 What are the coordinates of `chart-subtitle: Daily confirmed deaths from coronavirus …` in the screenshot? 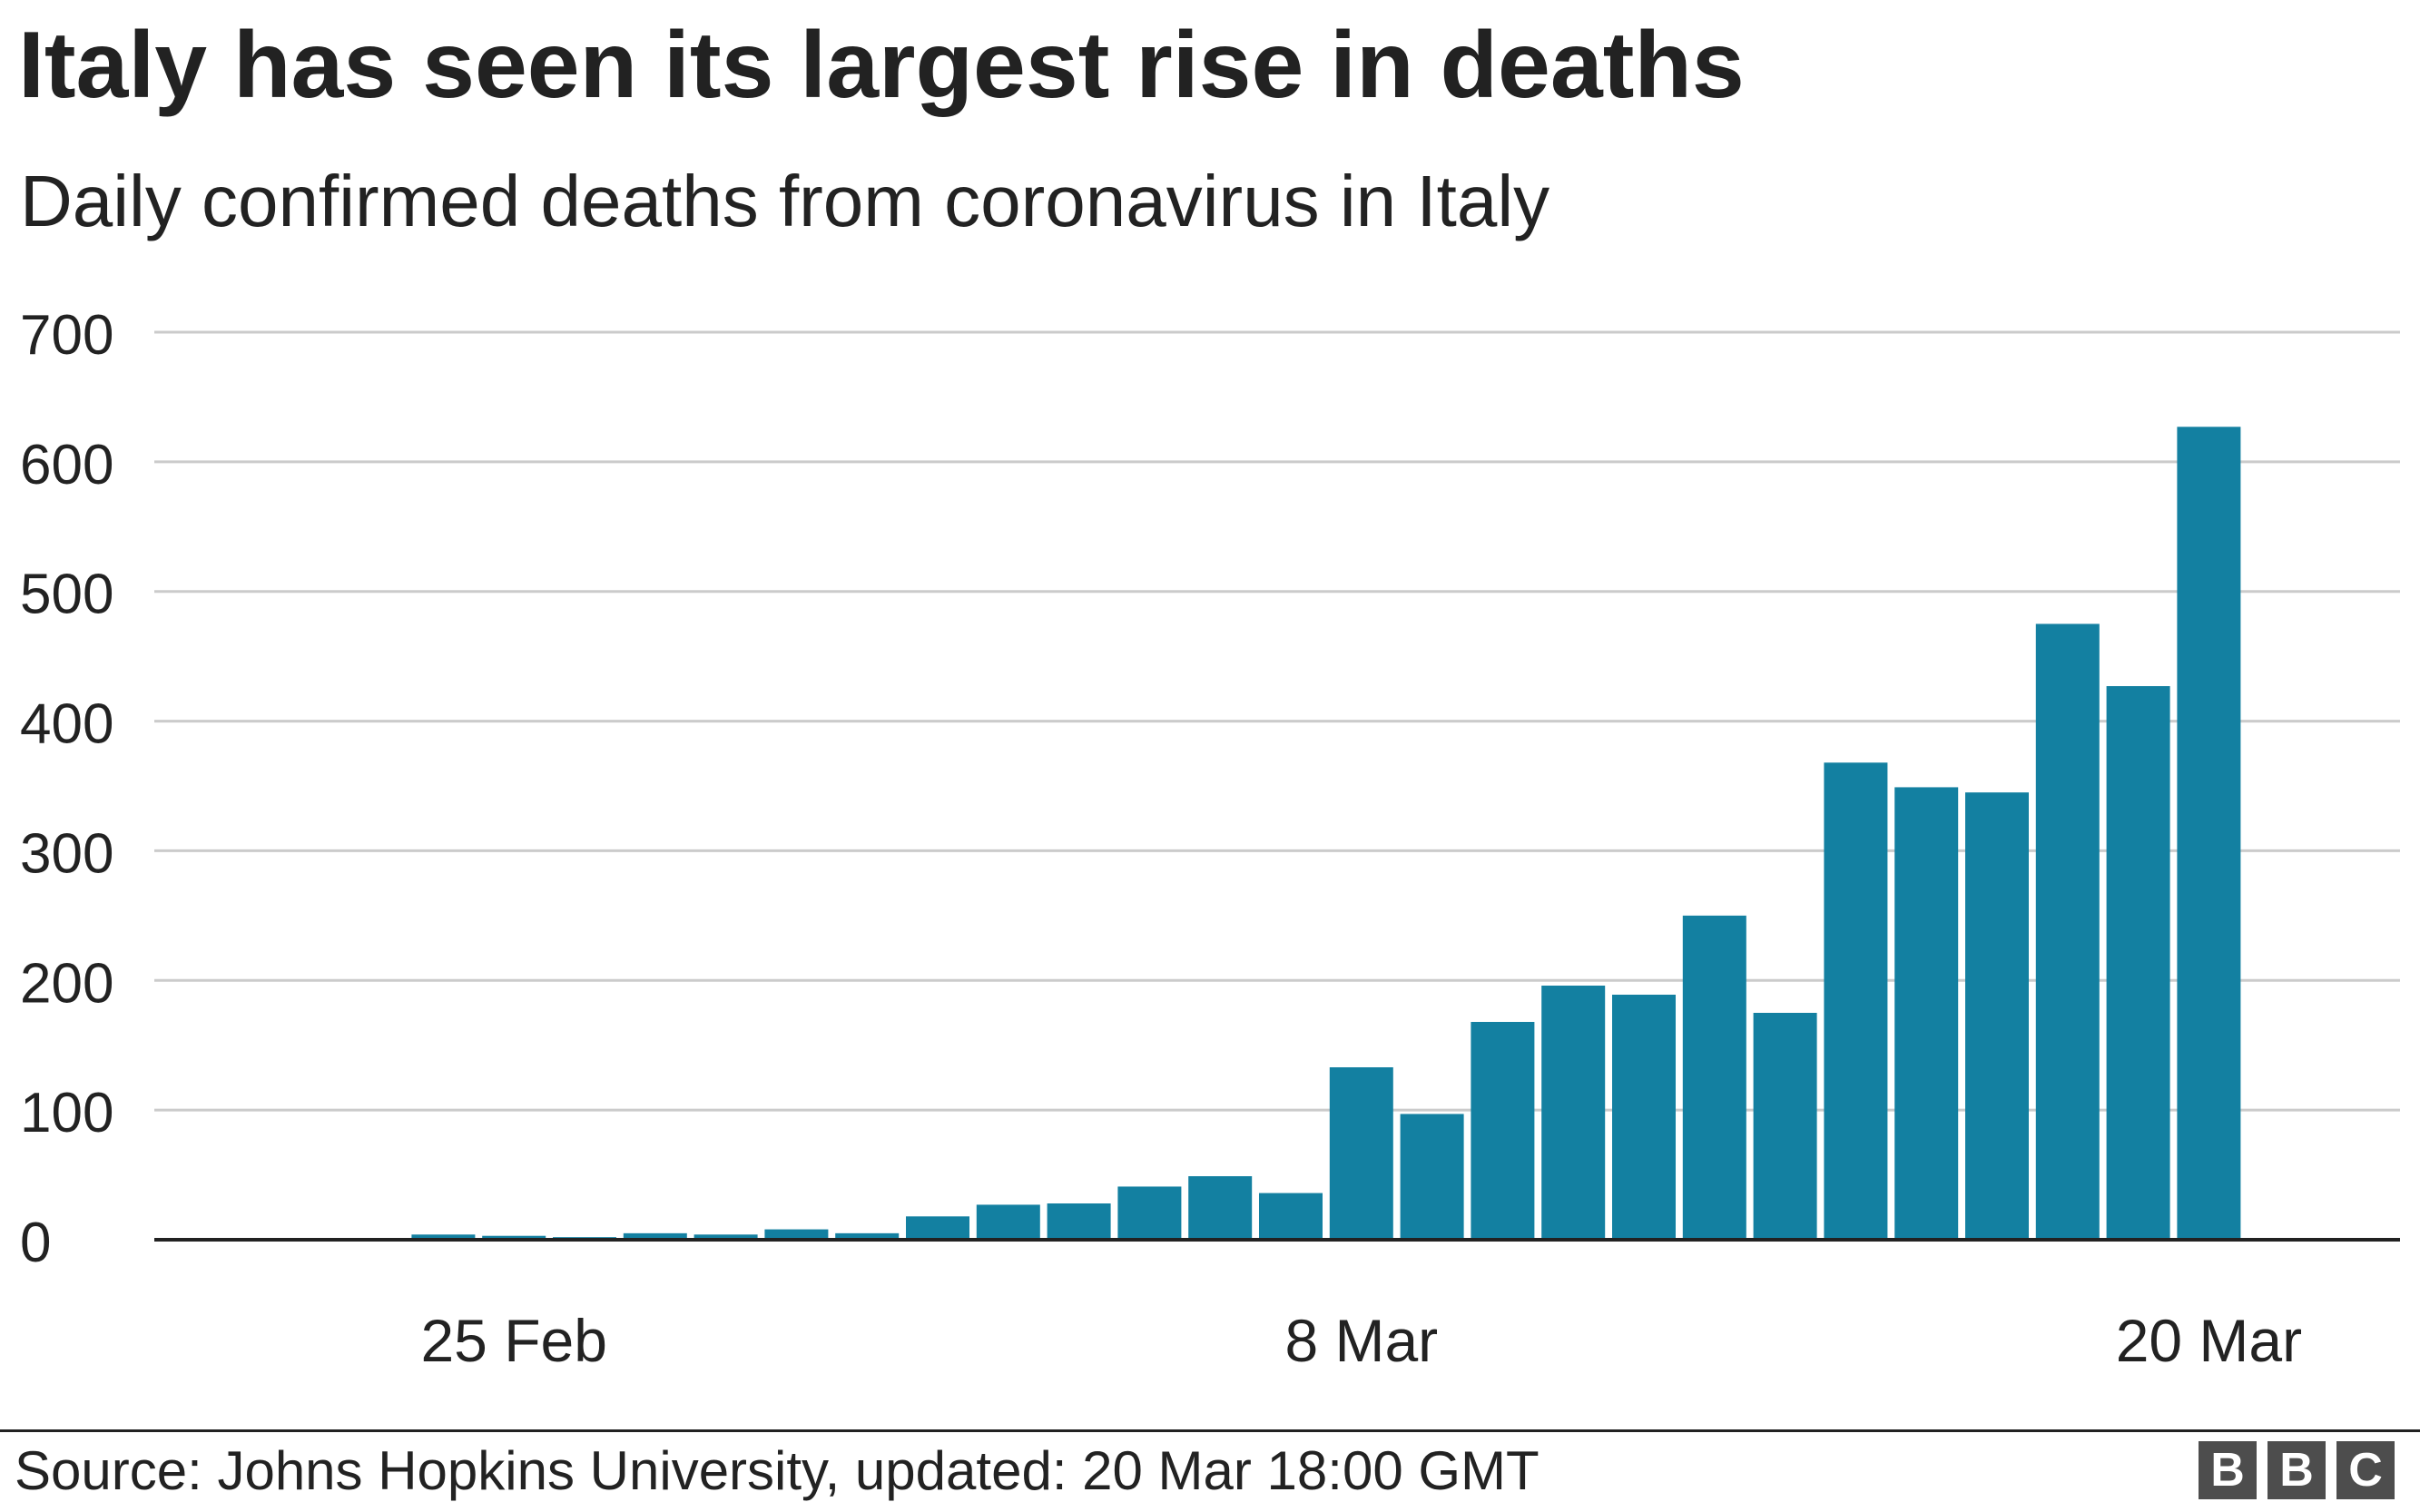 It's located at (785, 201).